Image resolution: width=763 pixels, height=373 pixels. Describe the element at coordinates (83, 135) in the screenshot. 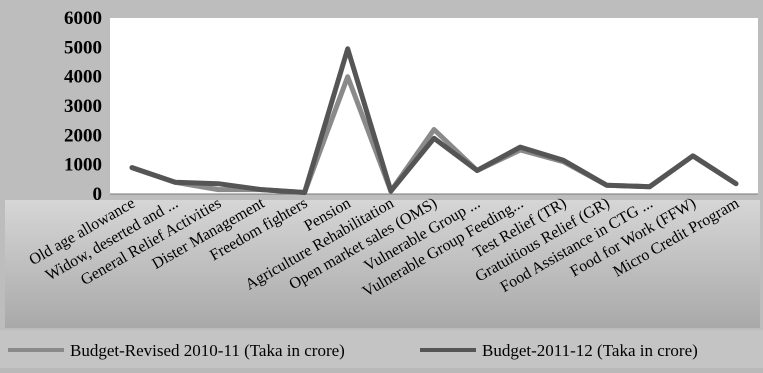

I see `y-tick-label: 2000` at that location.